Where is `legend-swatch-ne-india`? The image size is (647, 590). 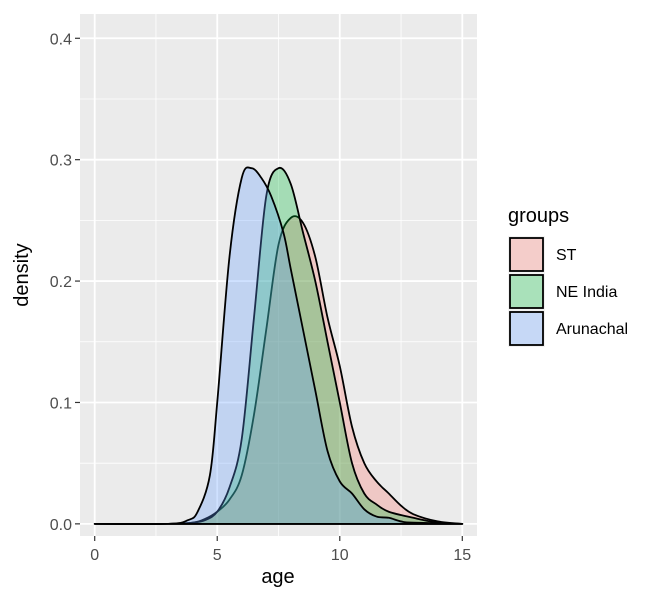 legend-swatch-ne-india is located at coordinates (526, 291).